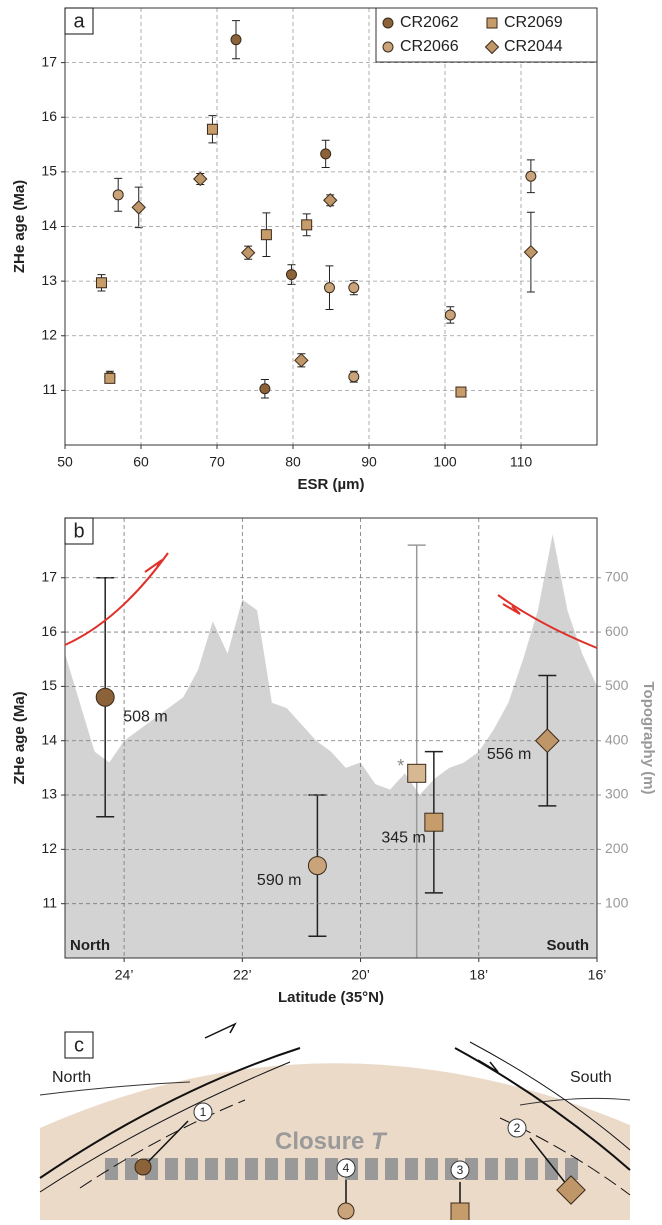  What do you see at coordinates (521, 462) in the screenshot?
I see `x-tick-label: 110` at bounding box center [521, 462].